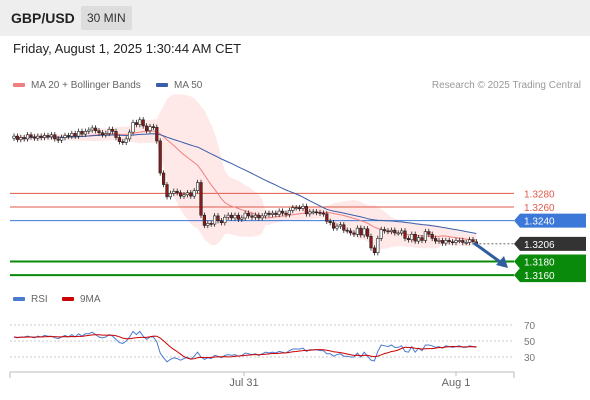  I want to click on rsi-ma9-line, so click(245, 347).